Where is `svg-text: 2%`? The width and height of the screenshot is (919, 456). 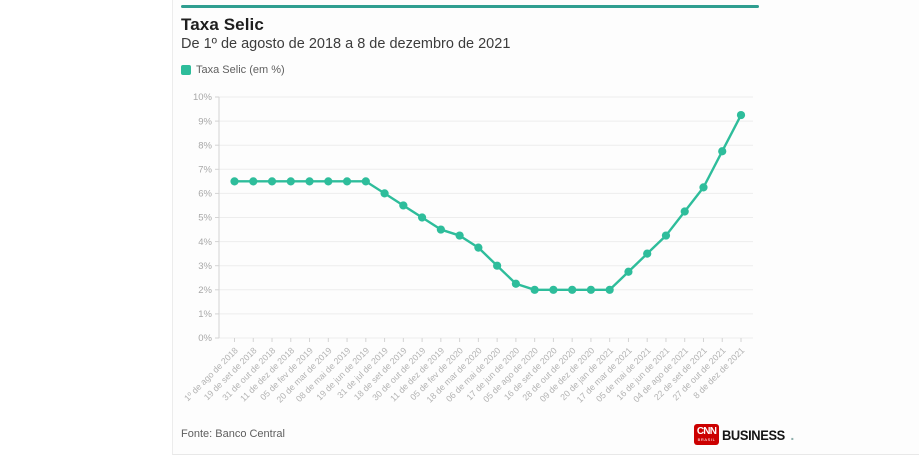 svg-text: 2% is located at coordinates (205, 290).